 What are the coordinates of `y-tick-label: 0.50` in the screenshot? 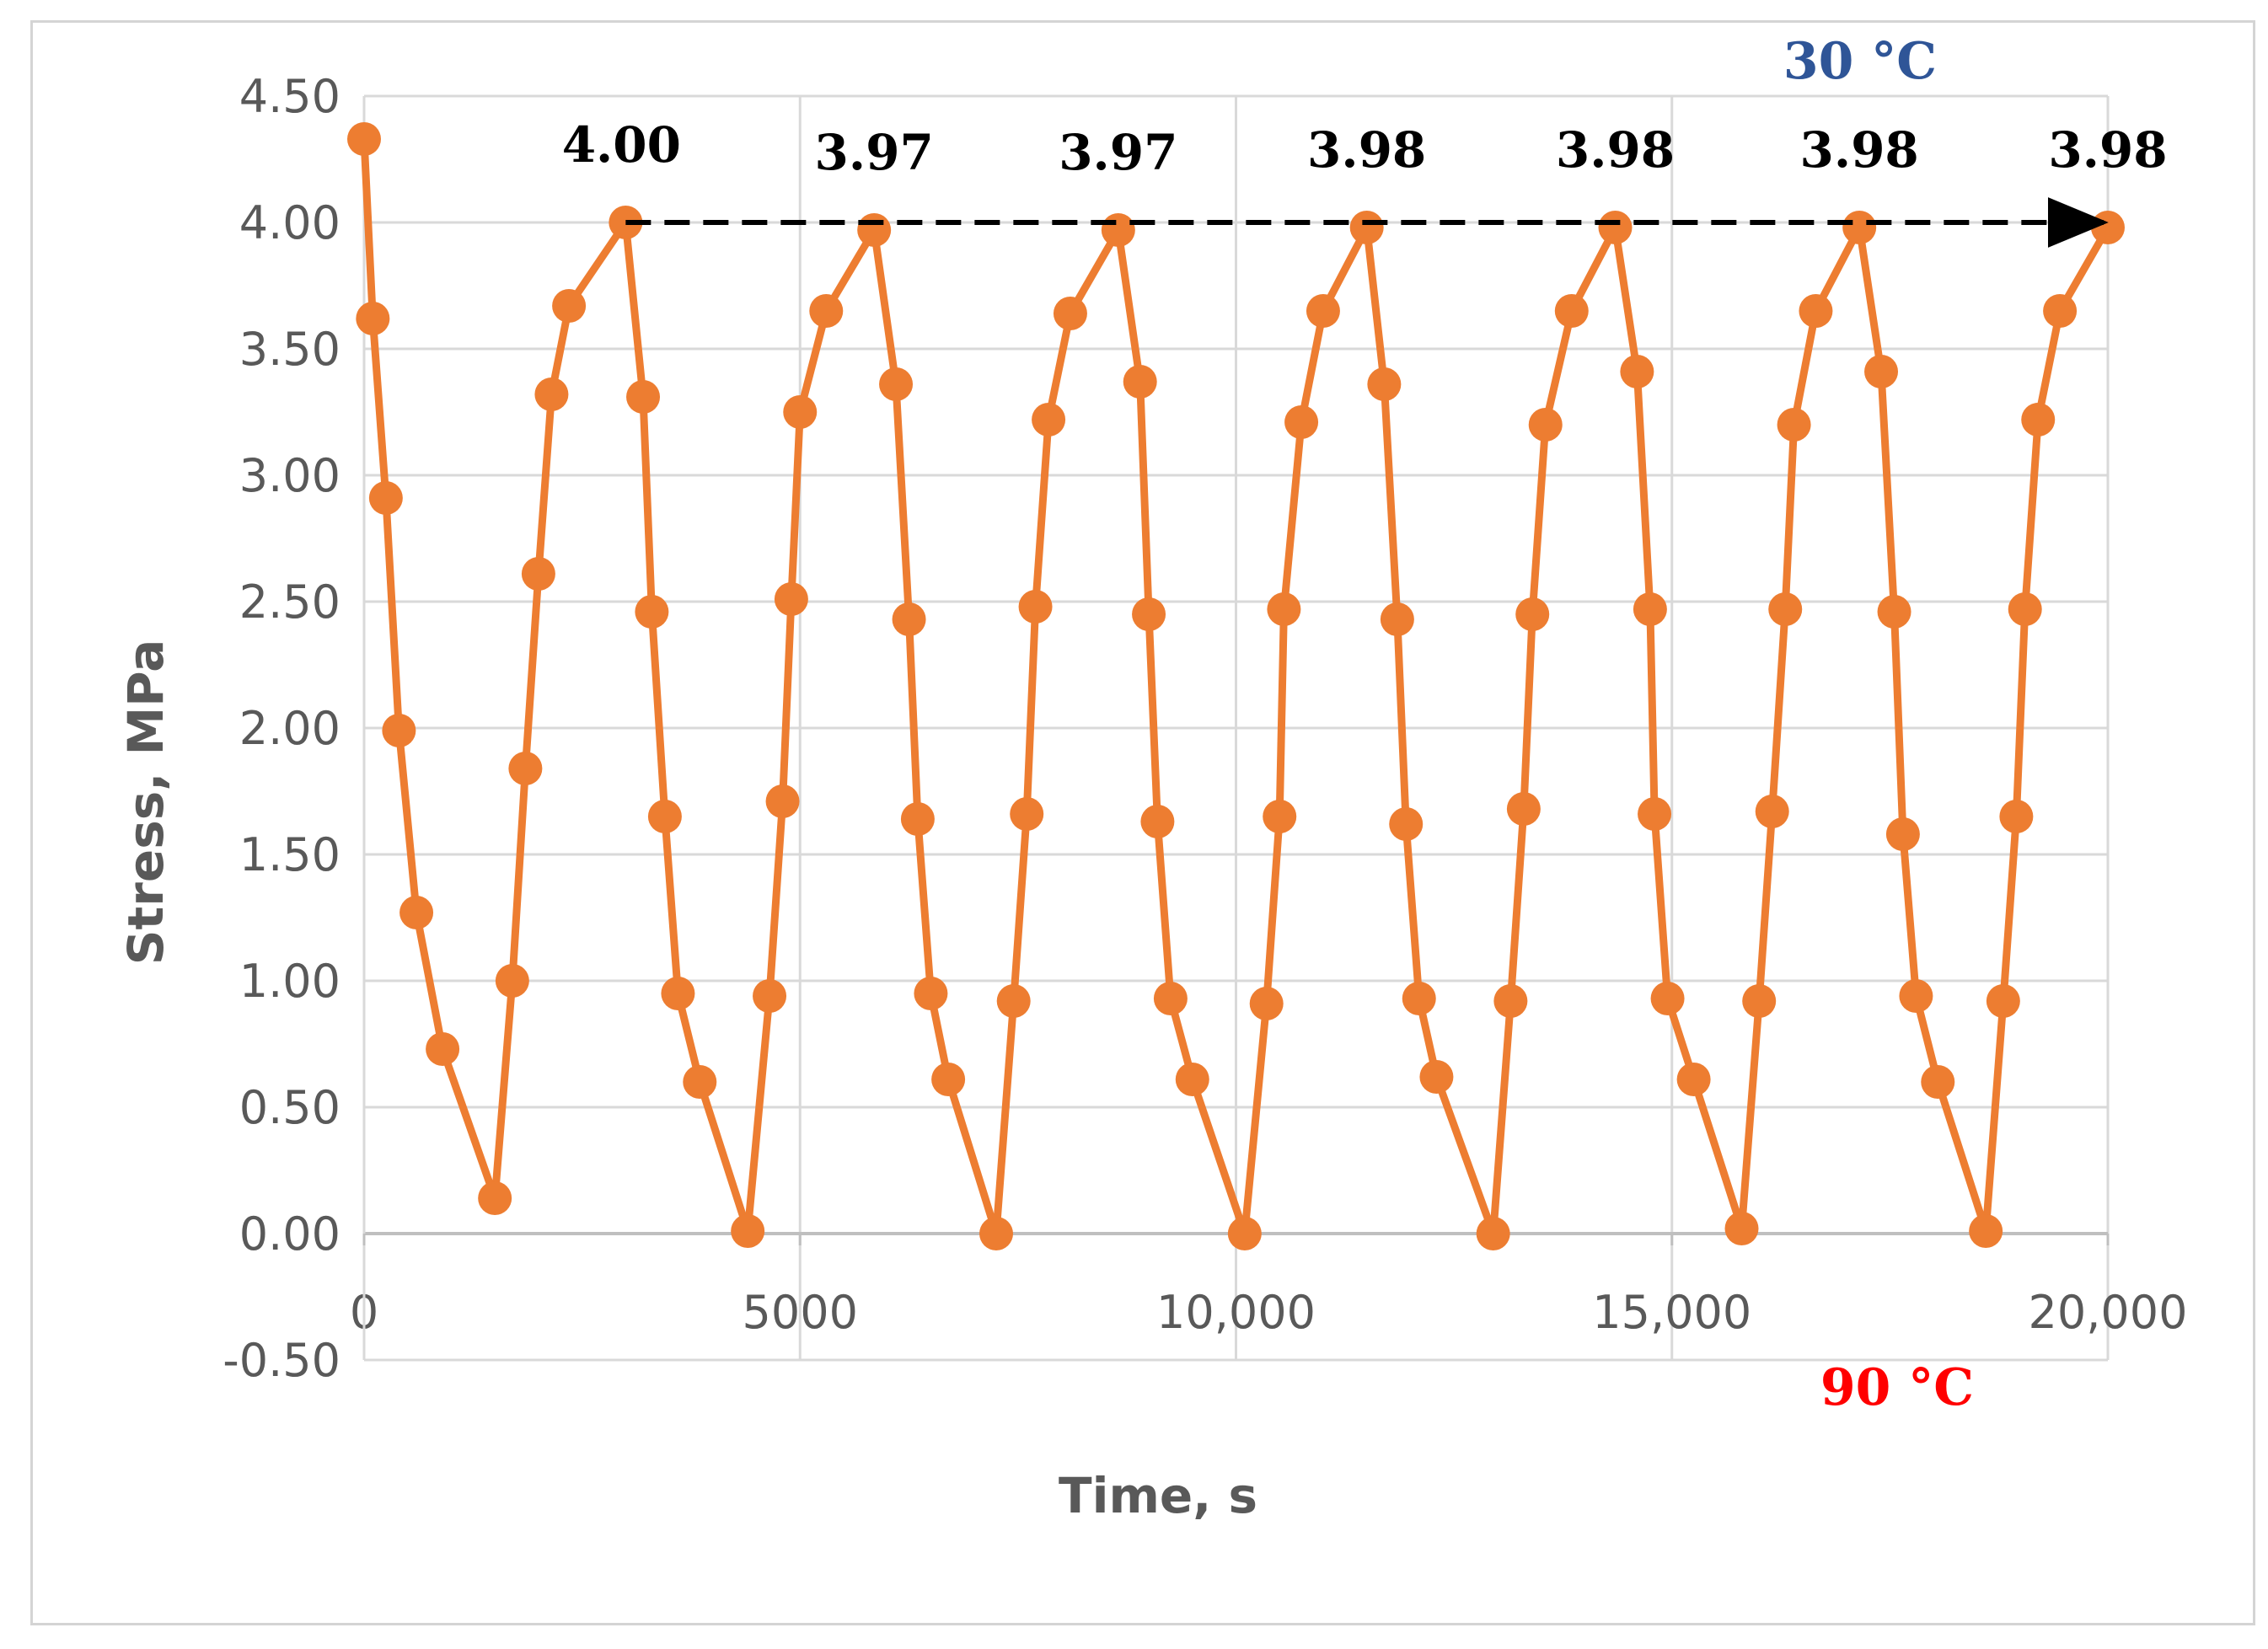 It's located at (289, 1107).